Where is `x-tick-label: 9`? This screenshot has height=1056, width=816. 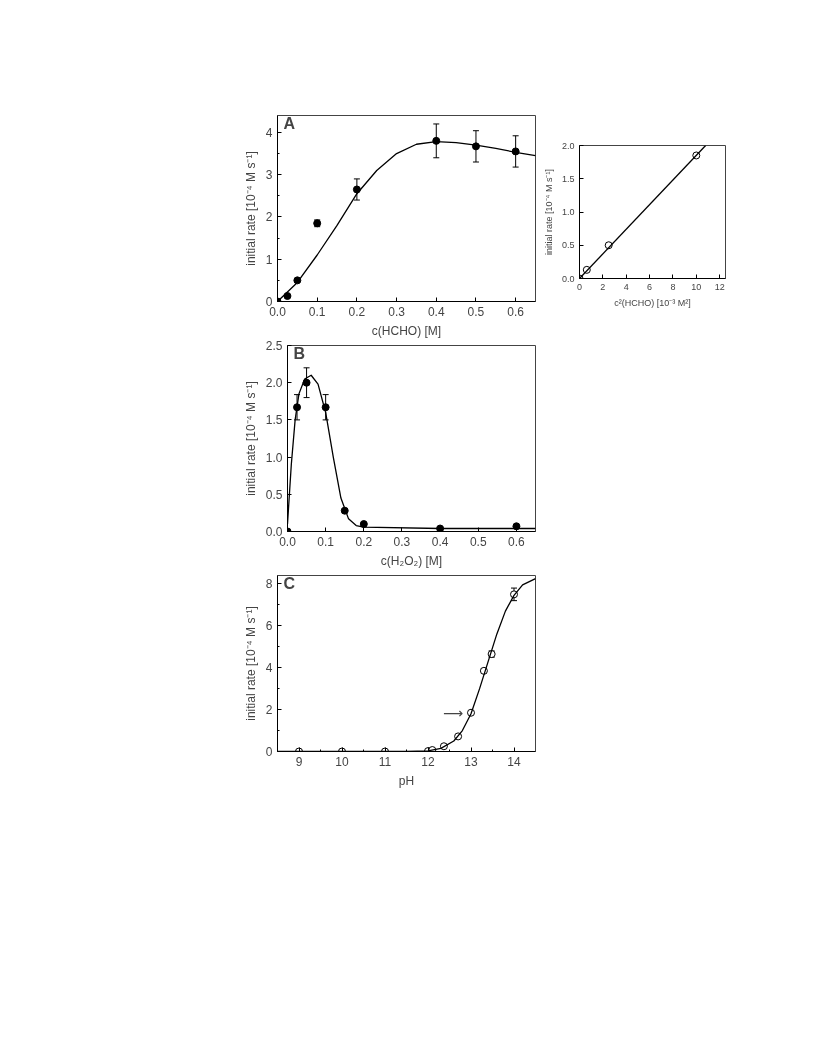
x-tick-label: 9 is located at coordinates (299, 761).